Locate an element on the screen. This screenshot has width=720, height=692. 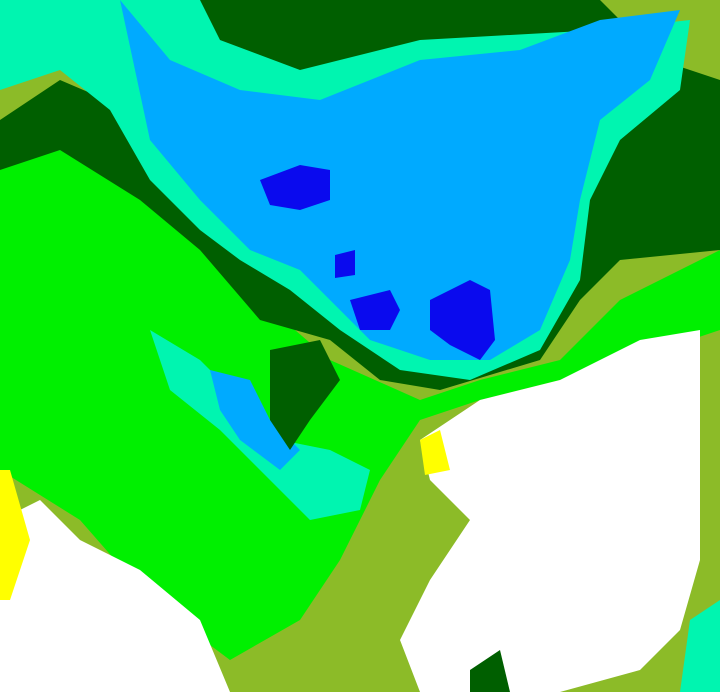
dark-green-south-patch is located at coordinates (490, 671).